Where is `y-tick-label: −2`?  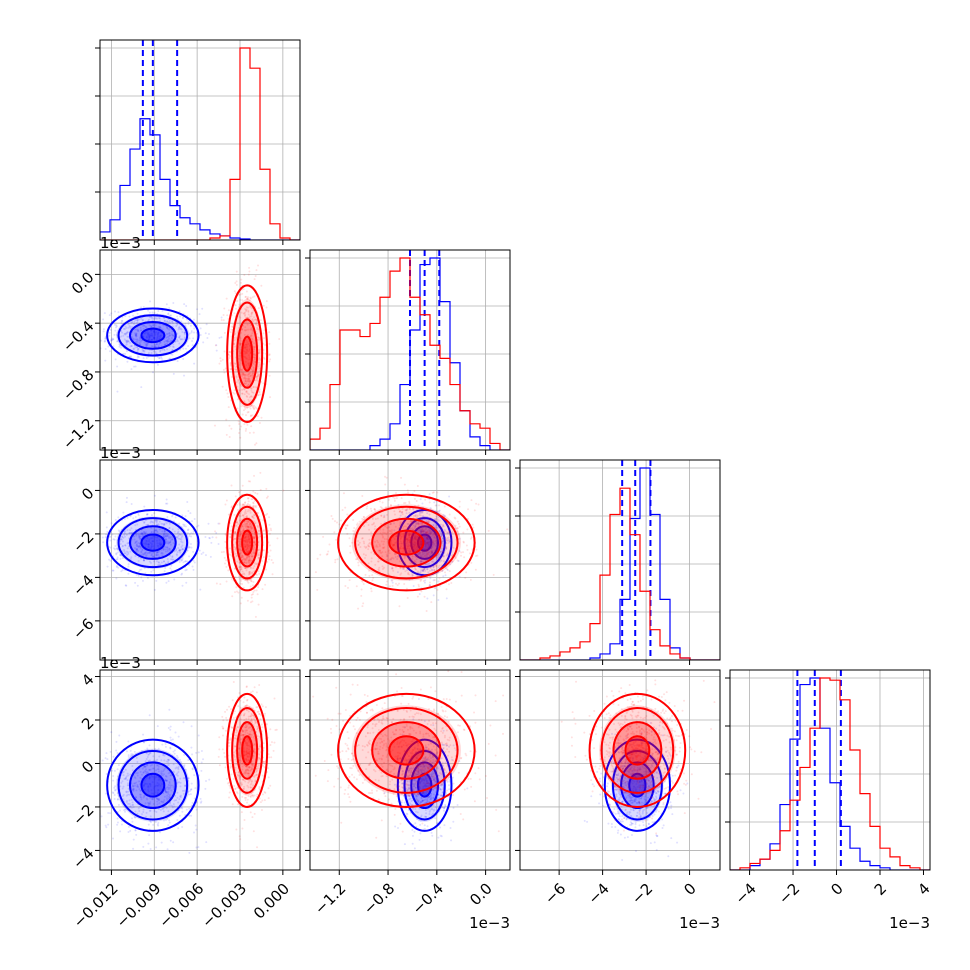 y-tick-label: −2 is located at coordinates (83, 542).